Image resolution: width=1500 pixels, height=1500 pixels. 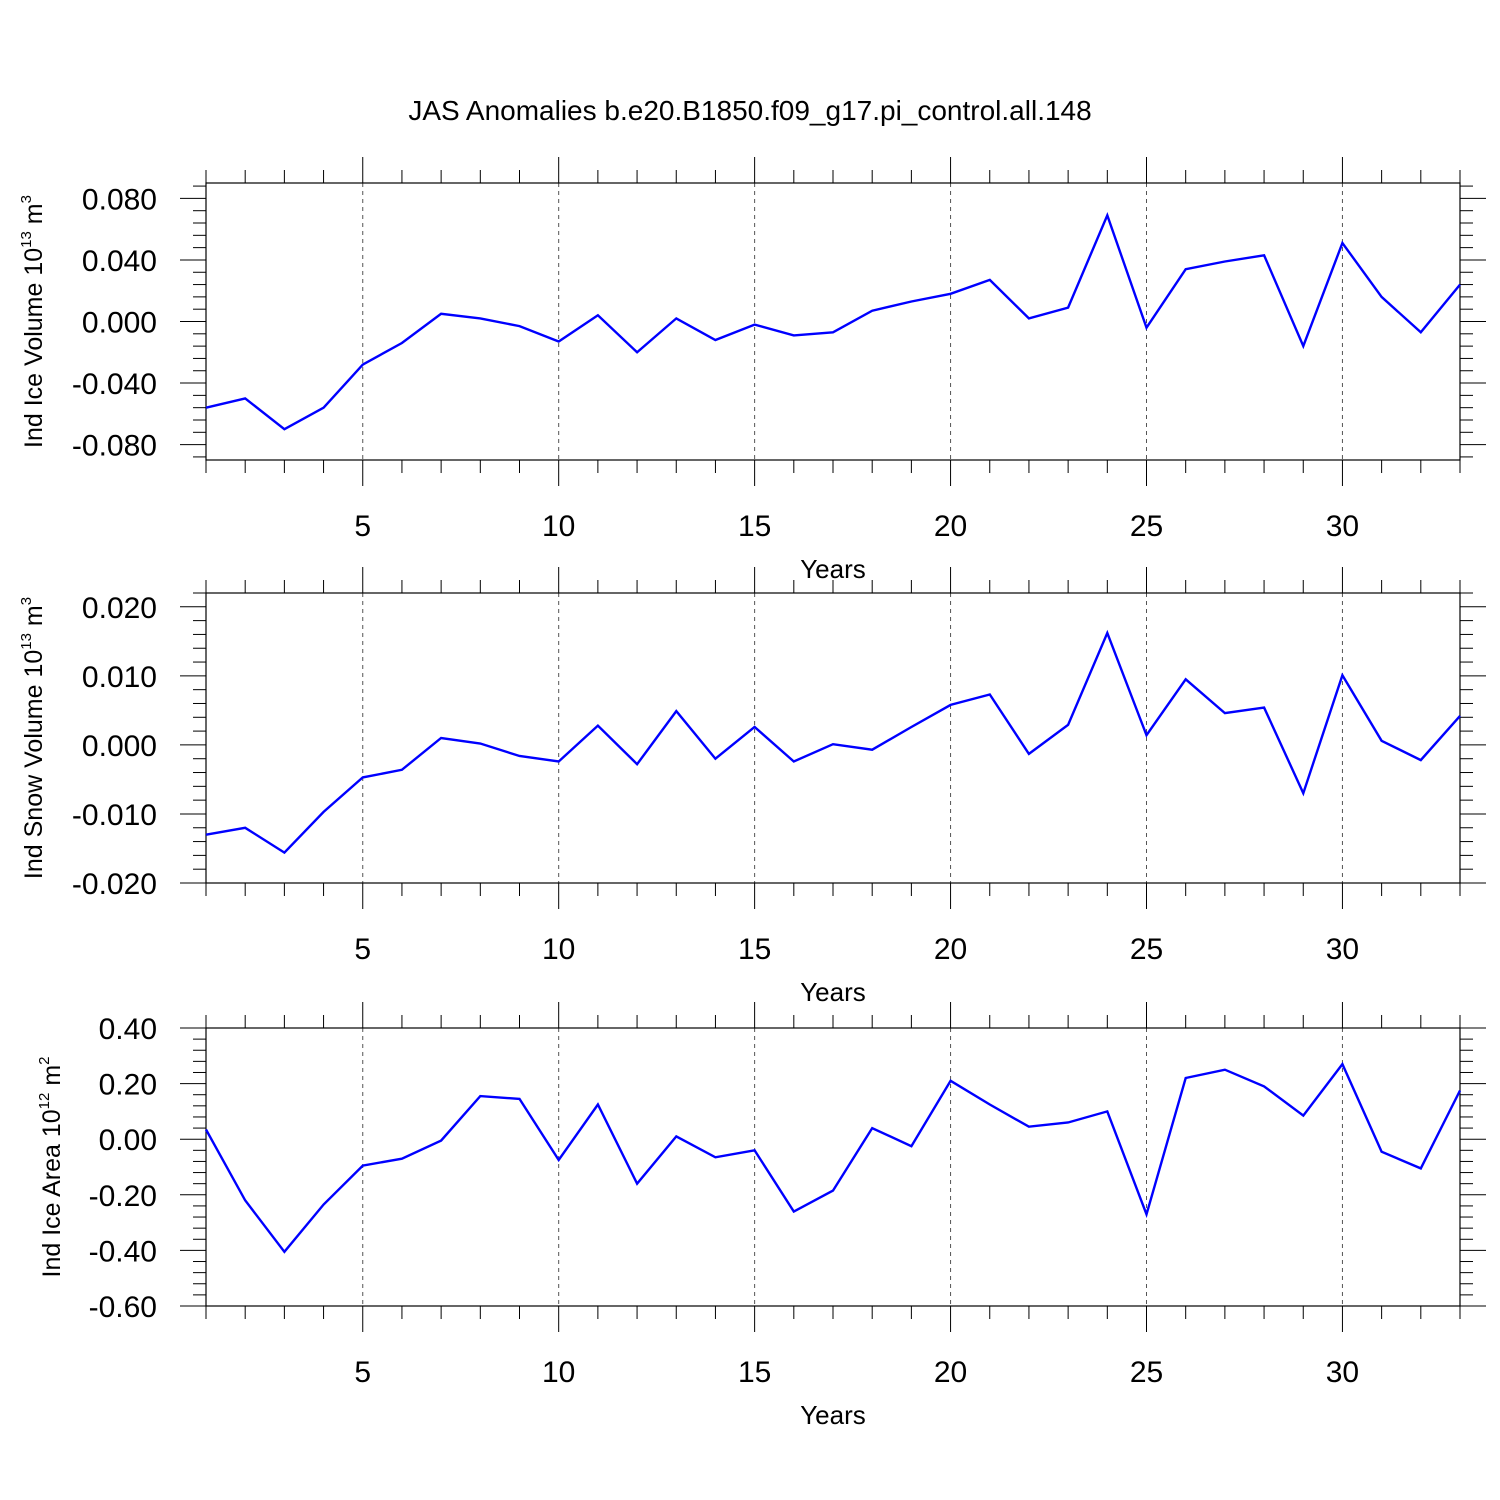 What do you see at coordinates (123, 1307) in the screenshot?
I see `y-tick-label: -0.60` at bounding box center [123, 1307].